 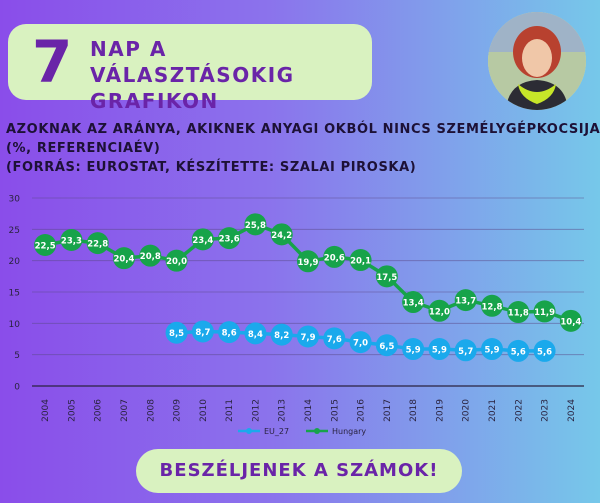 I want to click on x-tick-label: 2009, so click(x=178, y=410).